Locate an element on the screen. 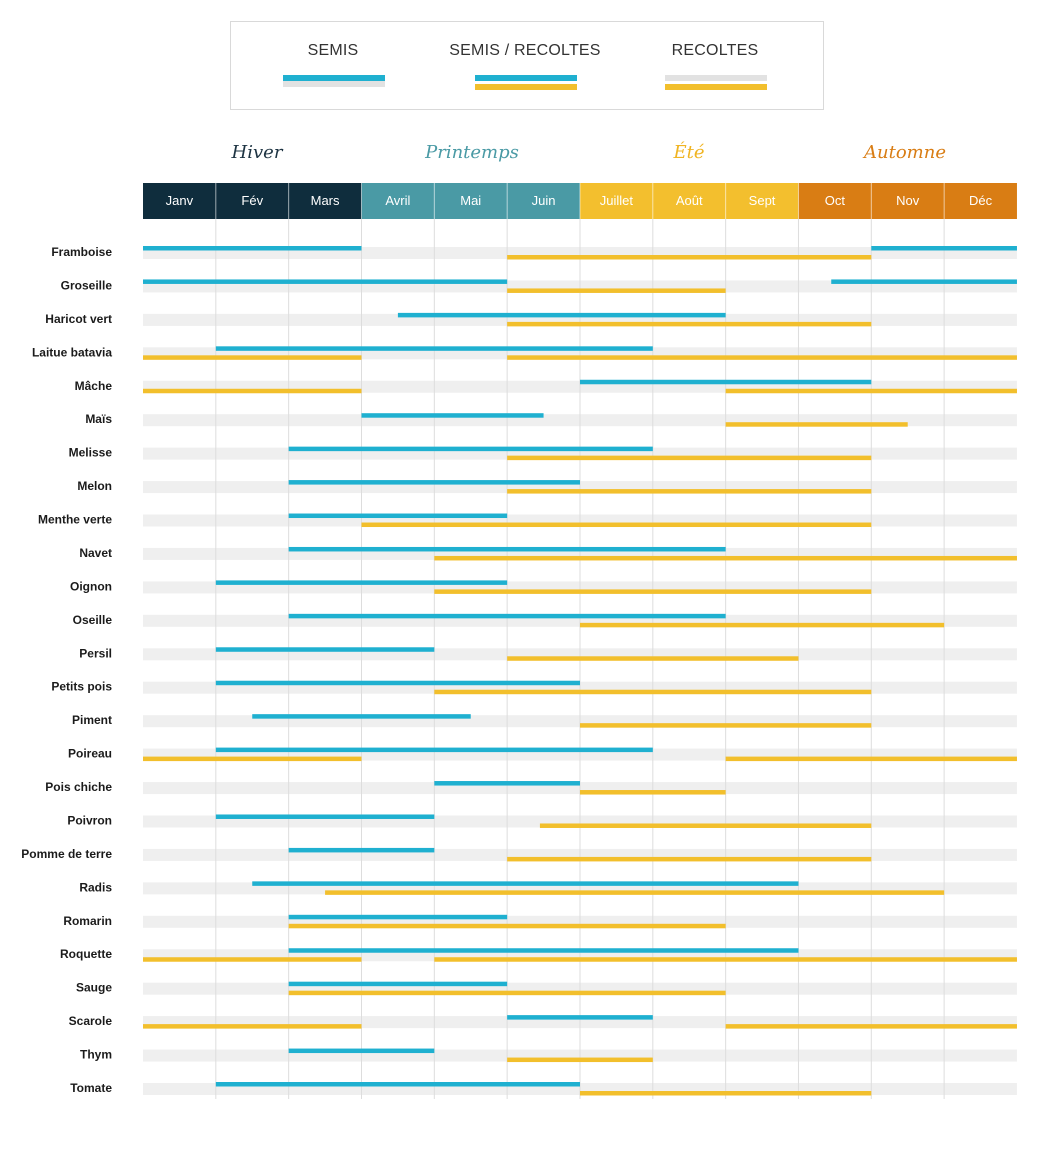 The width and height of the screenshot is (1052, 1151). plant-label: Melon is located at coordinates (94, 486).